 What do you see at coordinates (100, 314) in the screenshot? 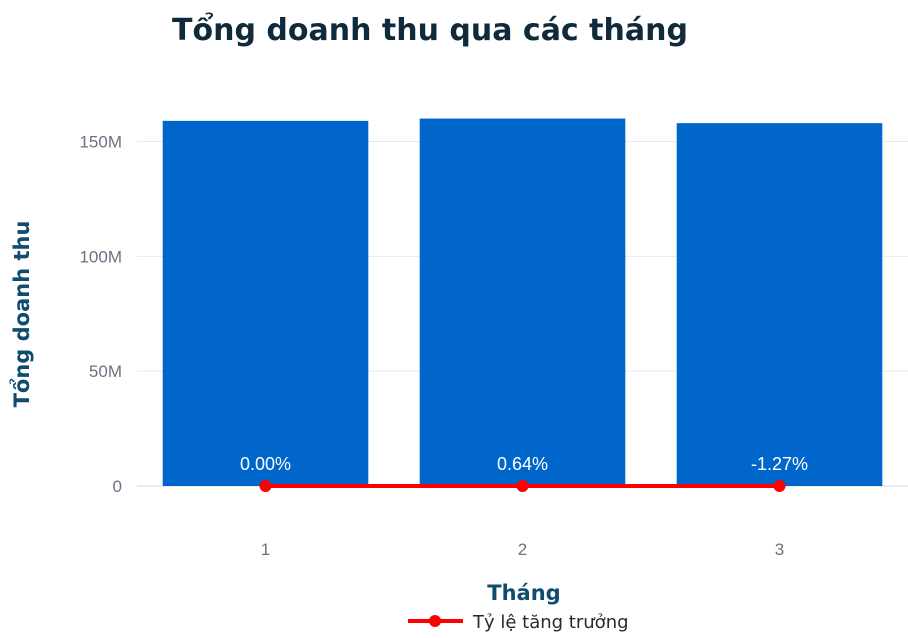
I see `y-axis-ticks: 0 50M 100M 150M` at bounding box center [100, 314].